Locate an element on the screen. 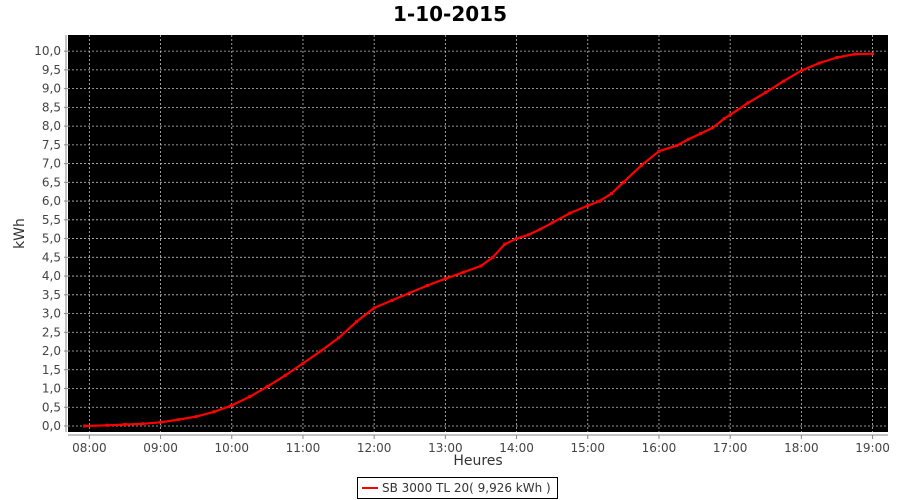 The height and width of the screenshot is (500, 900). y-tick-label: 8,5 is located at coordinates (51, 107).